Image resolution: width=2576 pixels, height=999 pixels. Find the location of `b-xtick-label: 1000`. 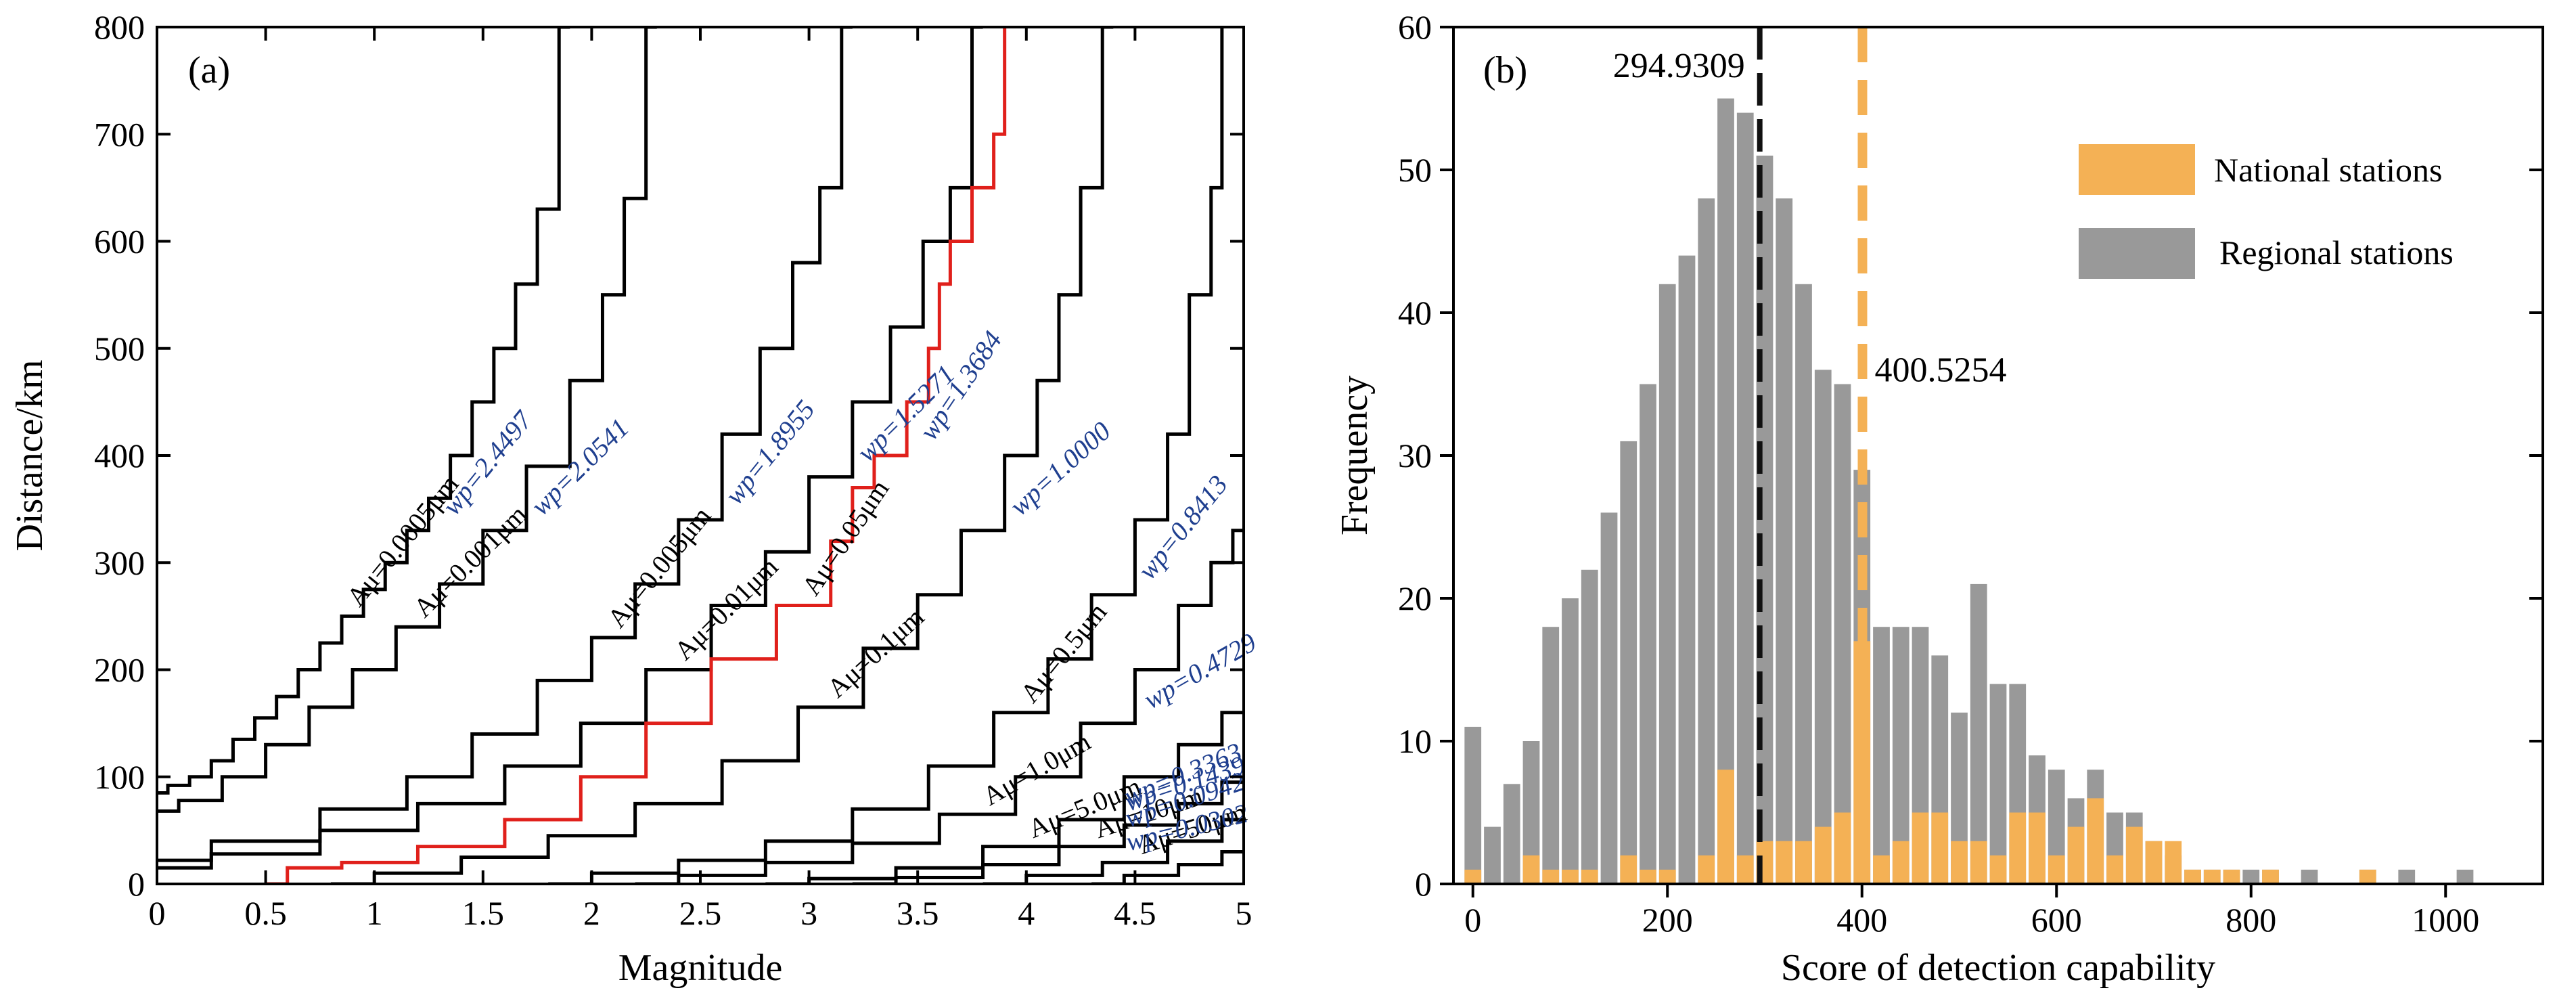

b-xtick-label: 1000 is located at coordinates (2445, 920).